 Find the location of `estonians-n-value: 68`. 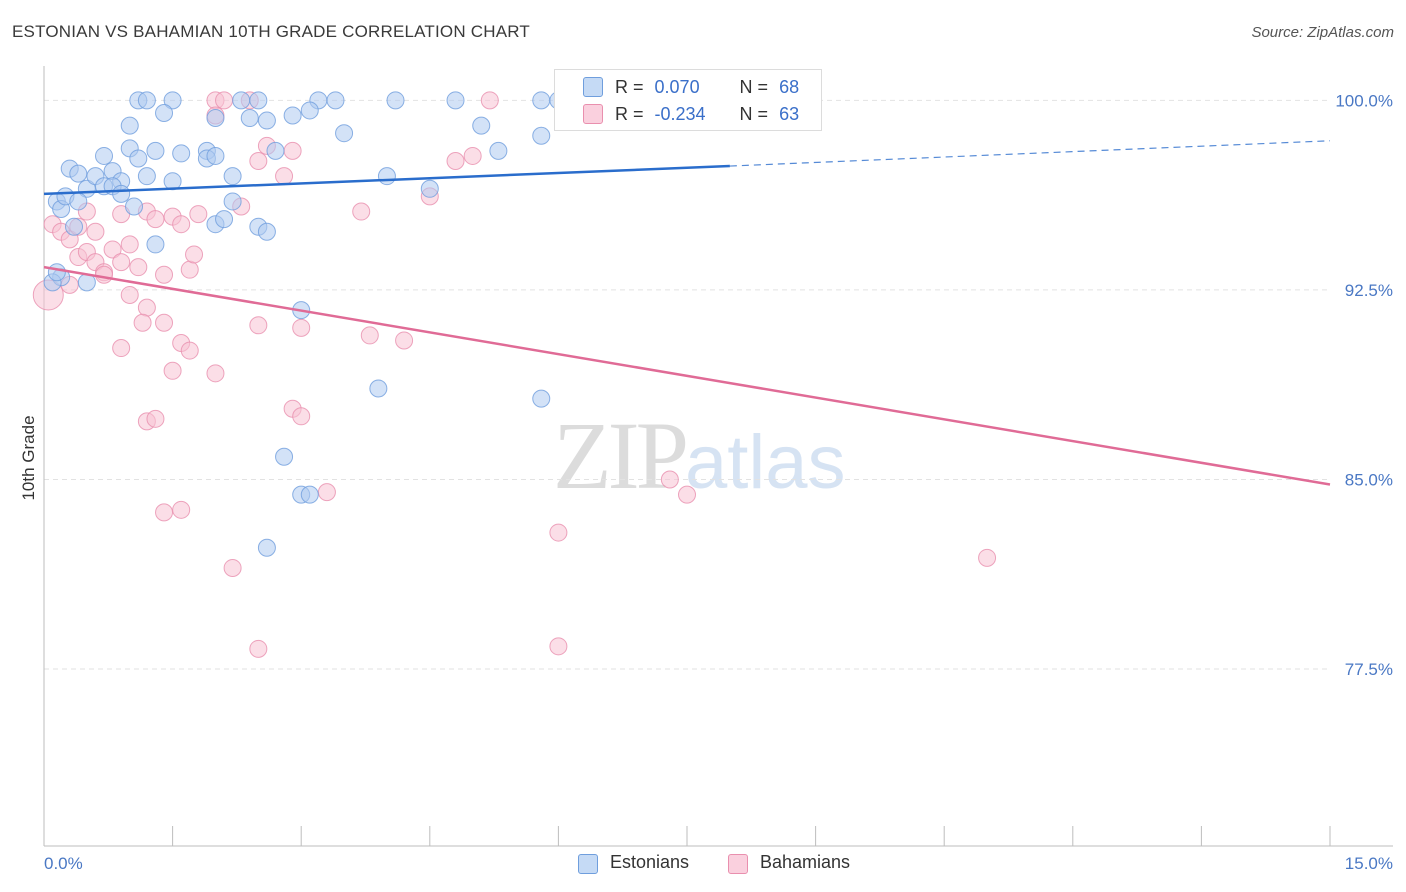

estonians-n-value: 68 is located at coordinates (789, 87).